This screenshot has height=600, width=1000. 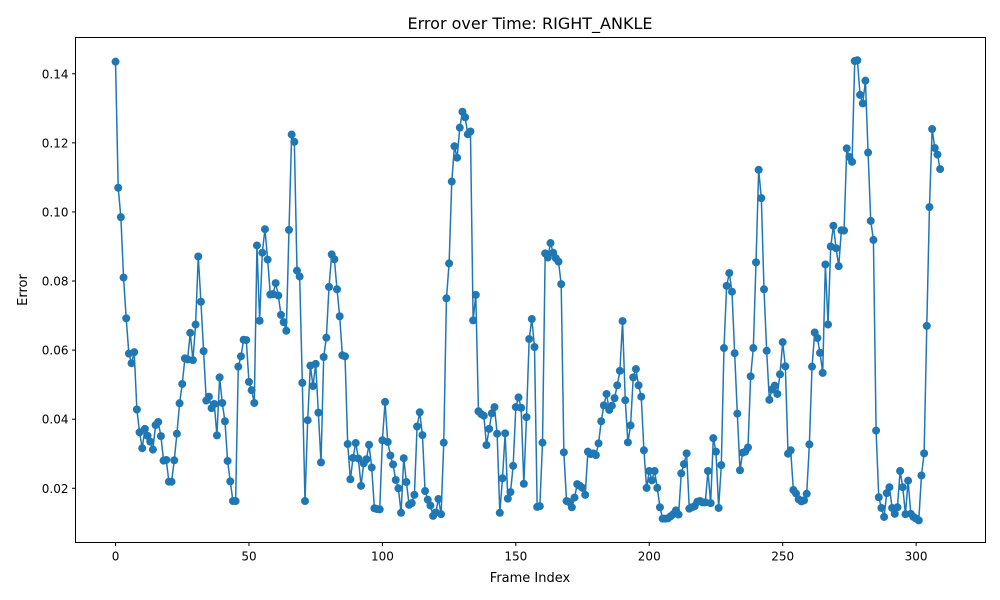 What do you see at coordinates (782, 557) in the screenshot?
I see `x-tick-label: 250` at bounding box center [782, 557].